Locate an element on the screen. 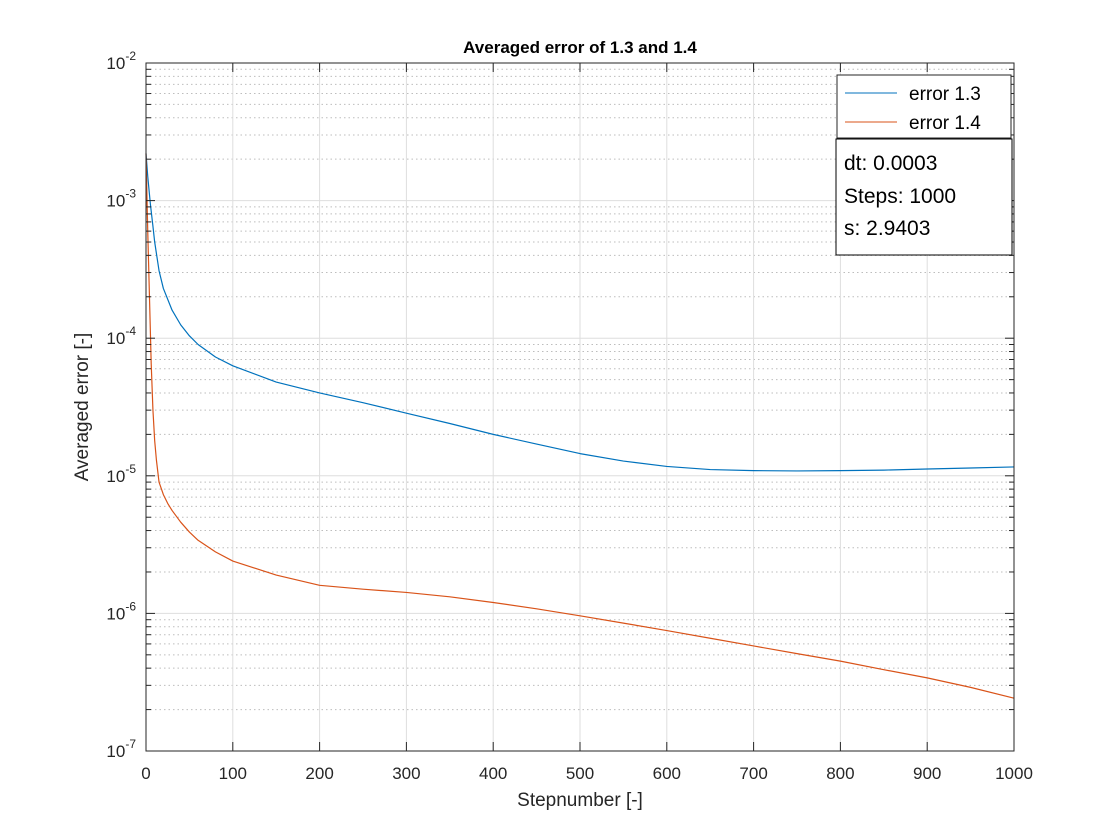 The image size is (1120, 840). y-tick-labels: 10⁻⁷ 10⁻⁶ 10⁻⁵ 10⁻⁴ 10⁻³ 10⁻² is located at coordinates (121, 405).